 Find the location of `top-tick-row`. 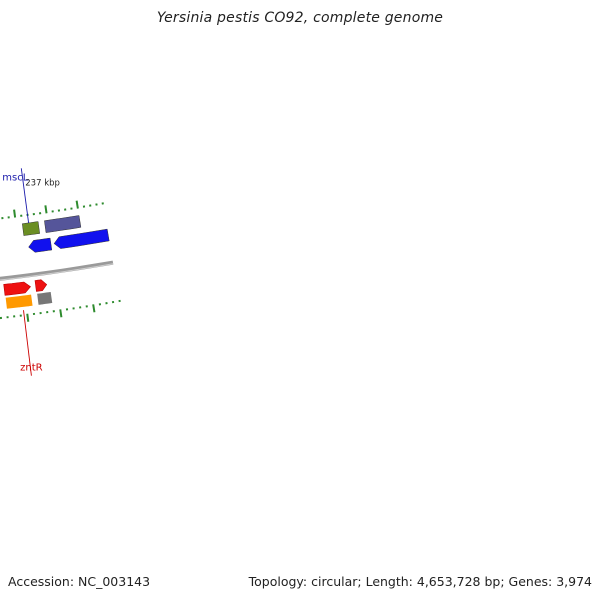

top-tick-row is located at coordinates (60, 310).